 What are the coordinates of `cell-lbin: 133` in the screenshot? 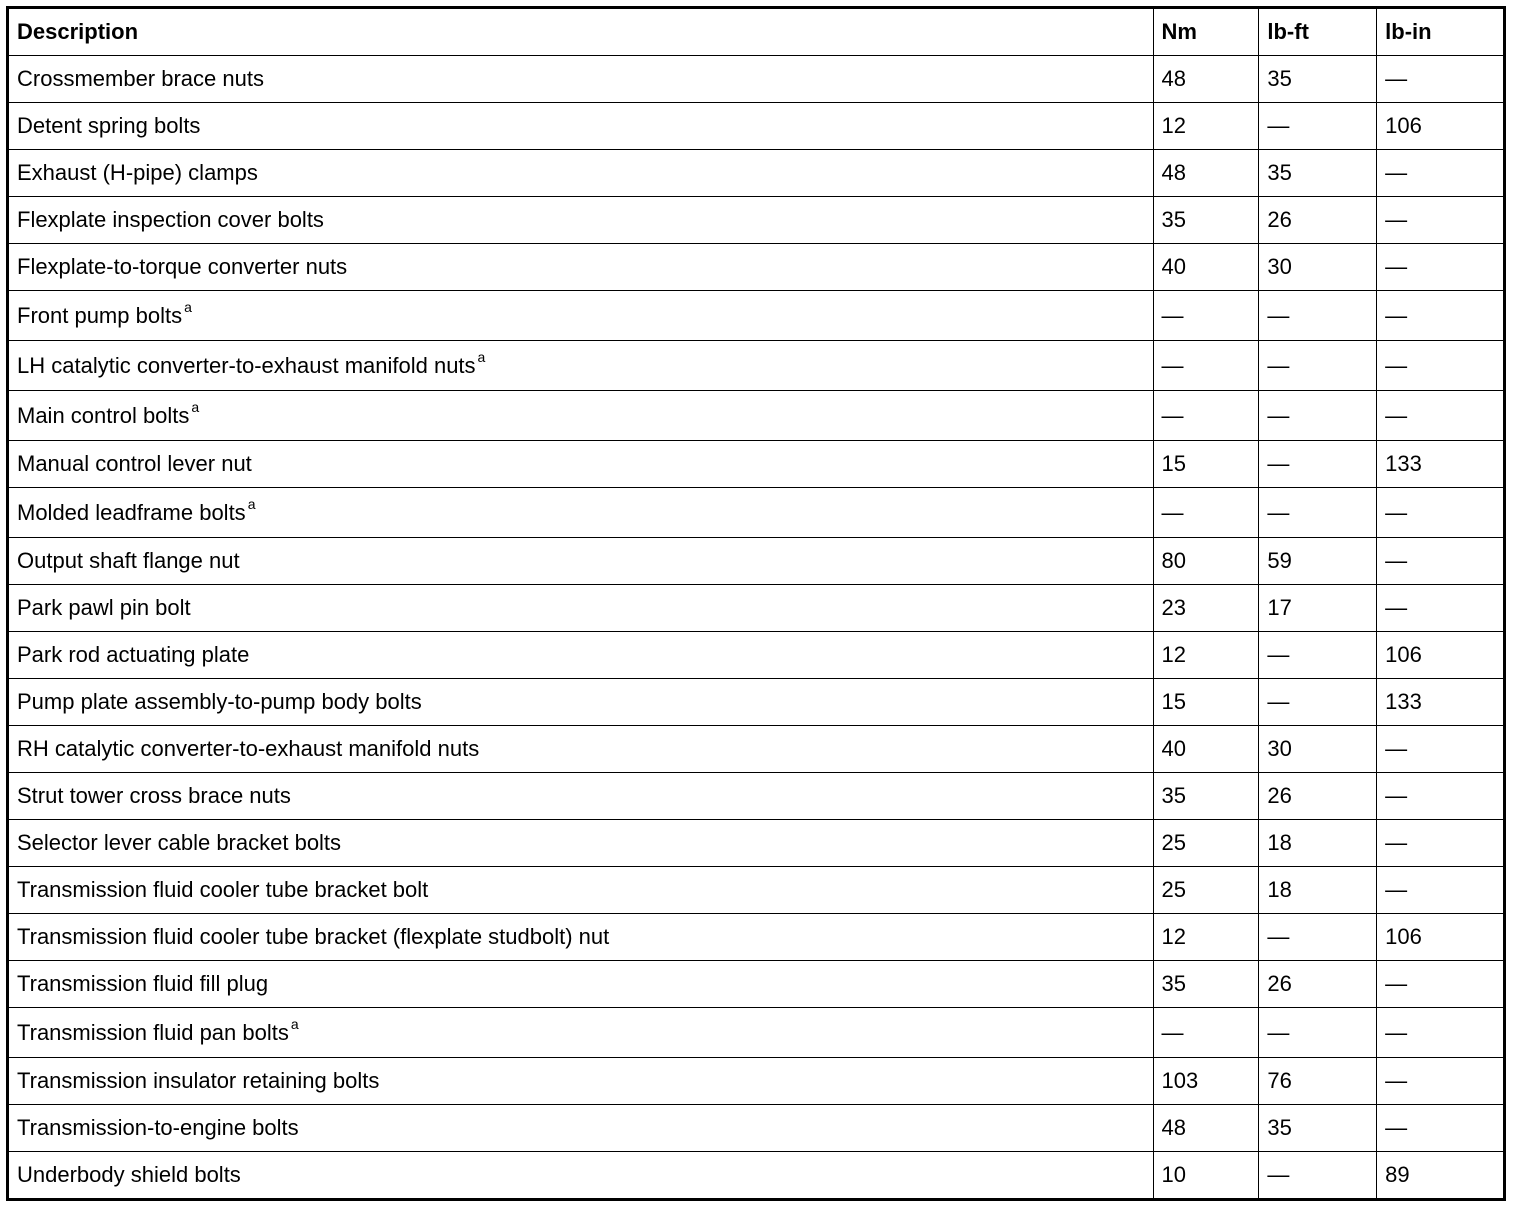 It's located at (1440, 702).